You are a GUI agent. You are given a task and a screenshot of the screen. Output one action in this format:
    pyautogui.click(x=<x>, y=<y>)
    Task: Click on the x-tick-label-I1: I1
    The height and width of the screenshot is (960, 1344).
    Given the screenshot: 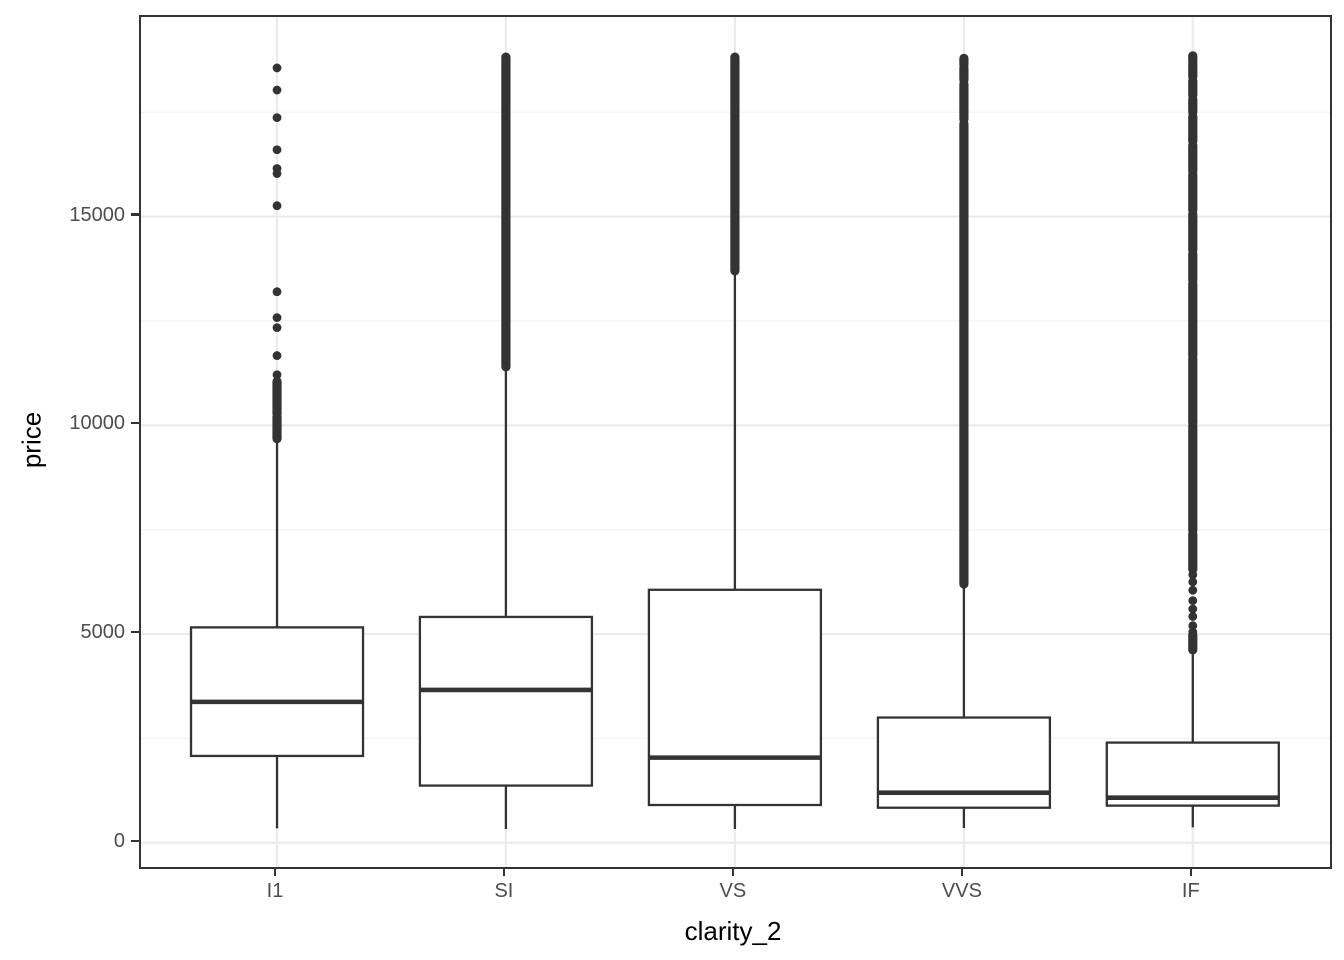 What is the action you would take?
    pyautogui.click(x=275, y=891)
    